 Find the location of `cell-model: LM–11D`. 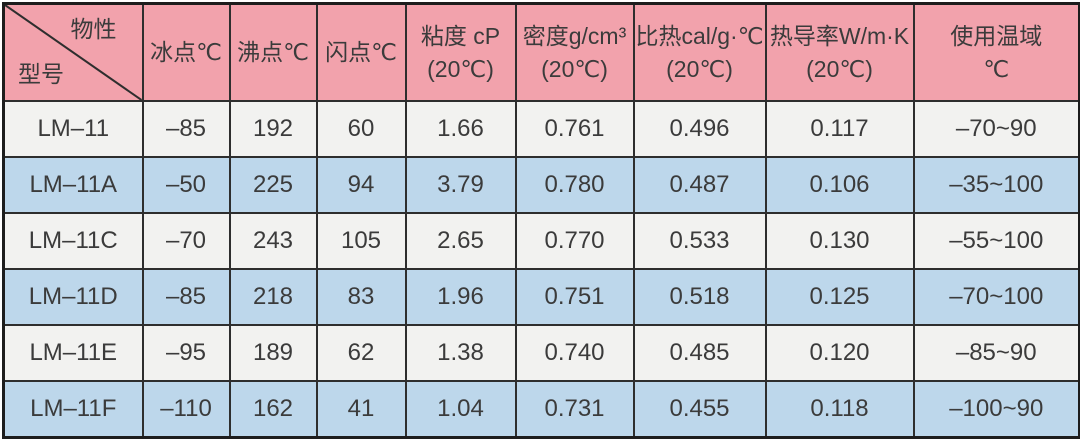

cell-model: LM–11D is located at coordinates (73, 297).